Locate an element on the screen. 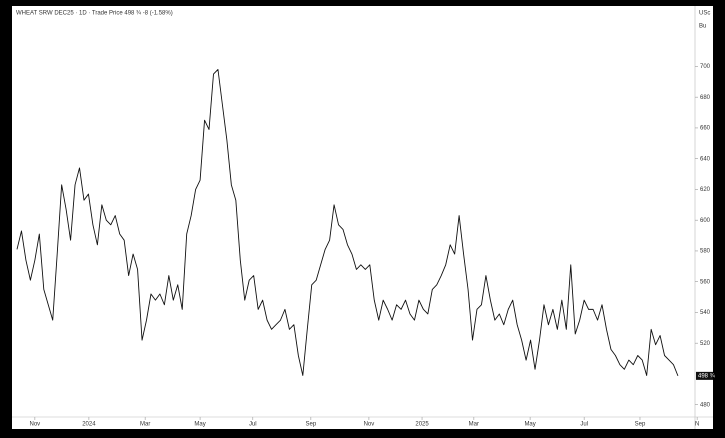 The image size is (725, 438). last-price-label: 498 ¾ is located at coordinates (707, 376).